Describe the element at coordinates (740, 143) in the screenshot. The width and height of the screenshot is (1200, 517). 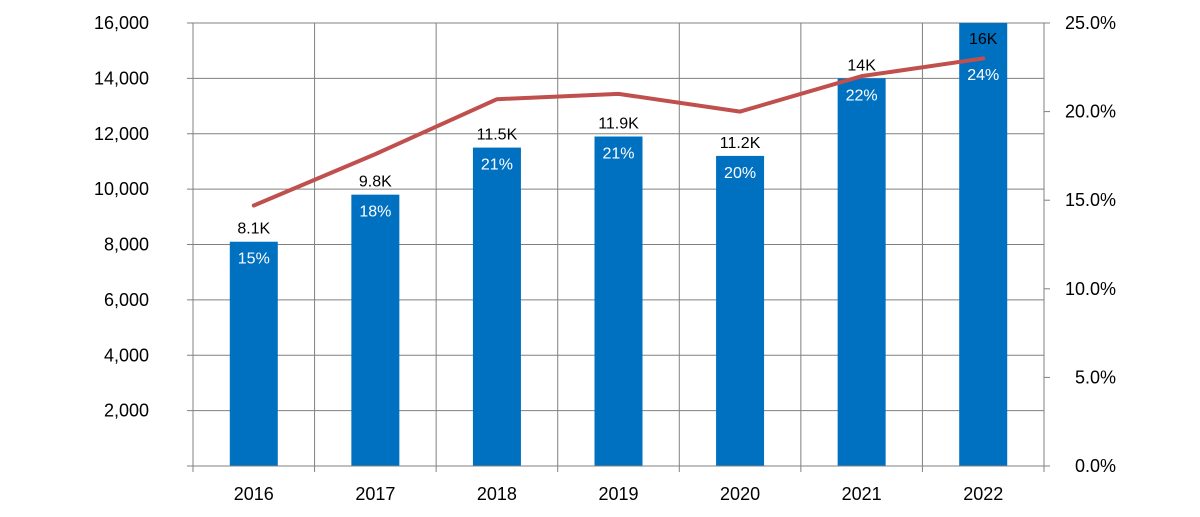
I see `bar-value-label: 11.2K` at that location.